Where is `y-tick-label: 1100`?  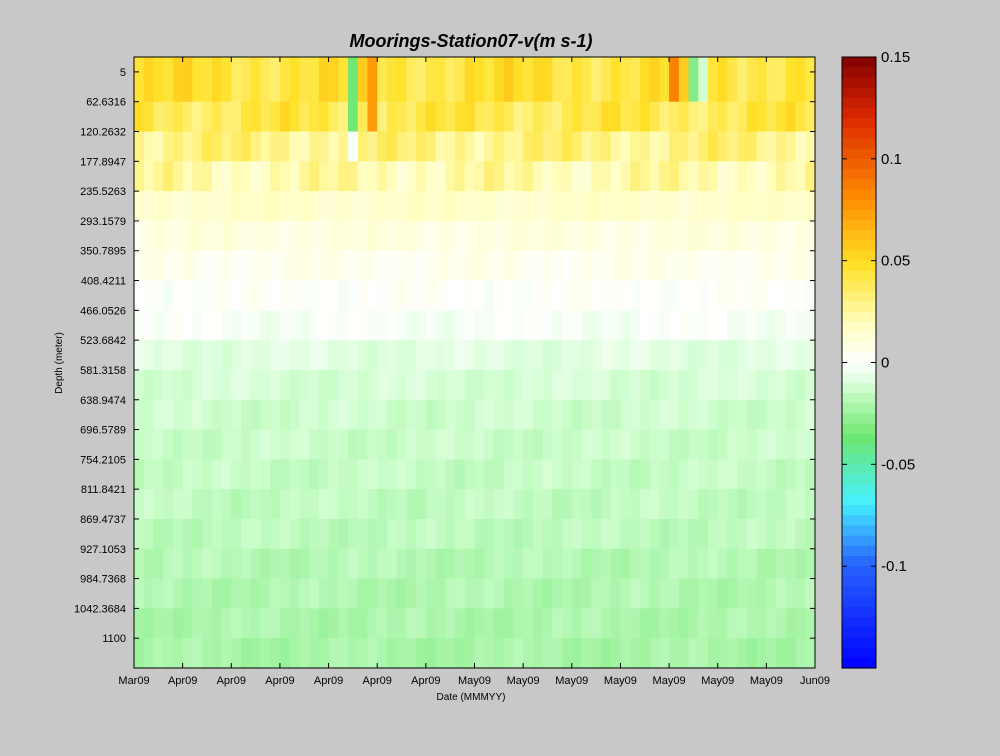 y-tick-label: 1100 is located at coordinates (114, 639).